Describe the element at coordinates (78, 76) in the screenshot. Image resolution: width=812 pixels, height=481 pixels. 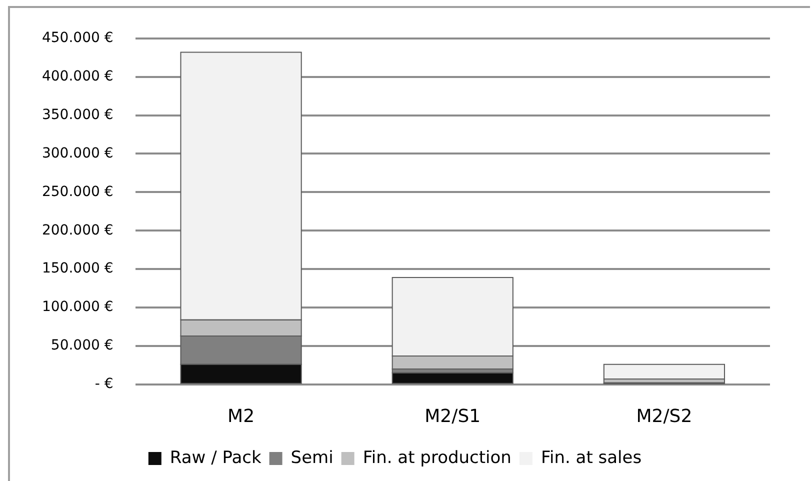
I see `y-tick-label: 400.000 €` at that location.